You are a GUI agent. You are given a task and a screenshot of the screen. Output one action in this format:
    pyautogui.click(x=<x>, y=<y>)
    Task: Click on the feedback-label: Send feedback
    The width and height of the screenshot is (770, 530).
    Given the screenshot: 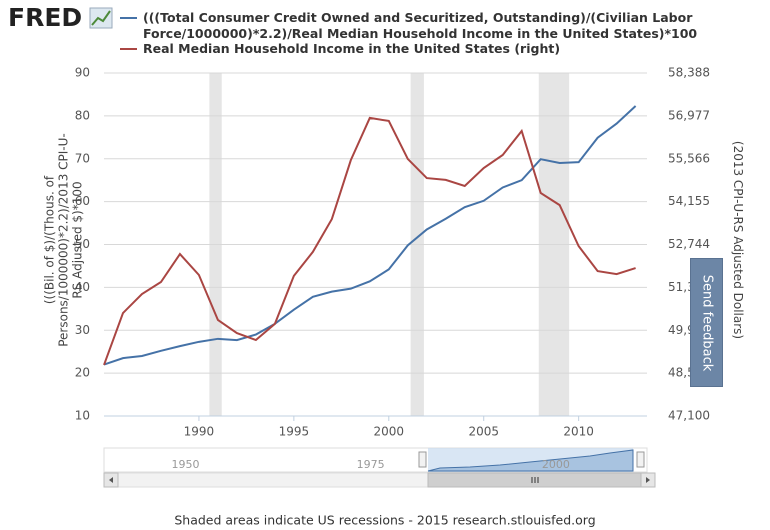 What is the action you would take?
    pyautogui.click(x=706, y=322)
    